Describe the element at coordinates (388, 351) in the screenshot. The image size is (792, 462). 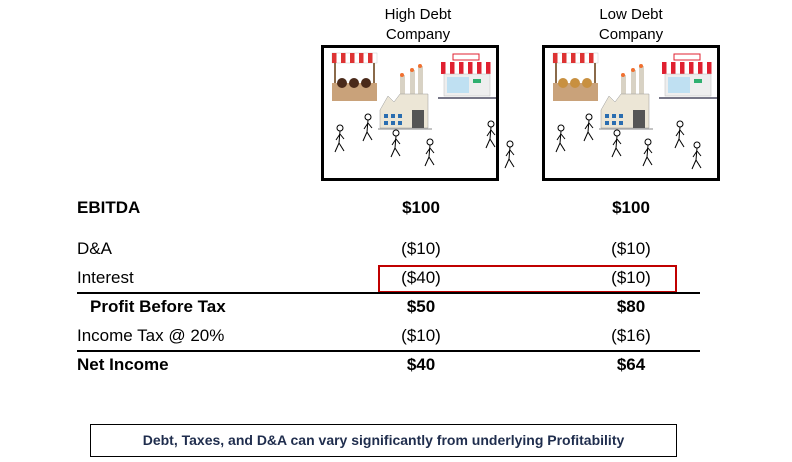
I see `total-divider` at that location.